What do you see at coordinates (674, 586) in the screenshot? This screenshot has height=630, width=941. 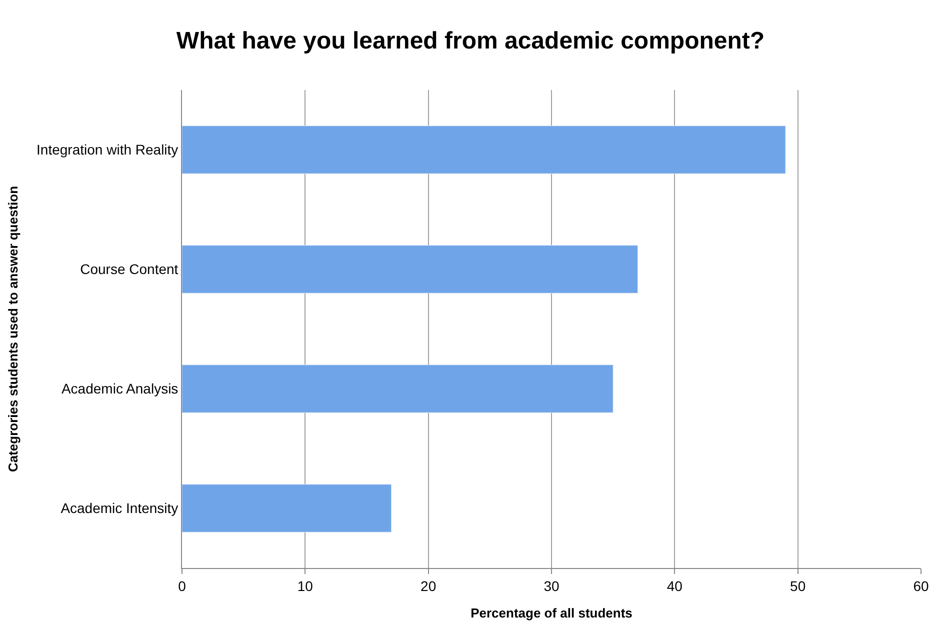 I see `x-tick-label: 40` at bounding box center [674, 586].